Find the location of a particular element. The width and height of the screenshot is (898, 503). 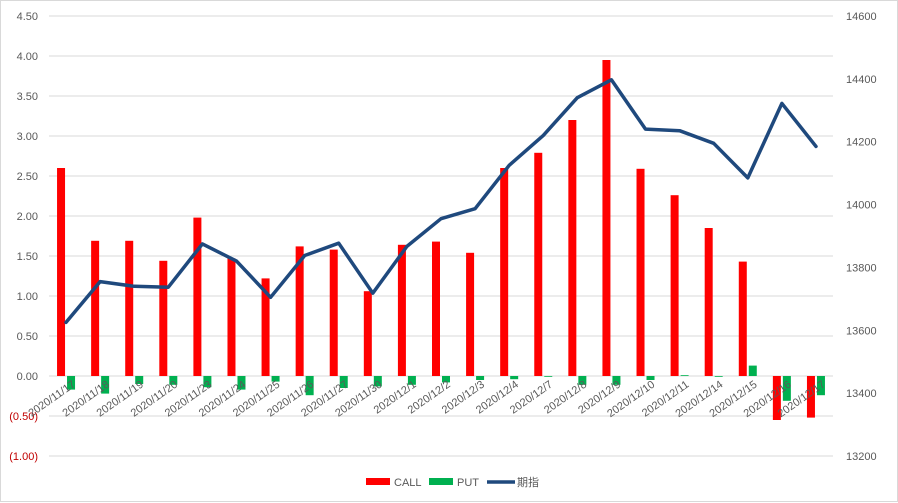

left-tick-label: 1.00 is located at coordinates (27, 297).